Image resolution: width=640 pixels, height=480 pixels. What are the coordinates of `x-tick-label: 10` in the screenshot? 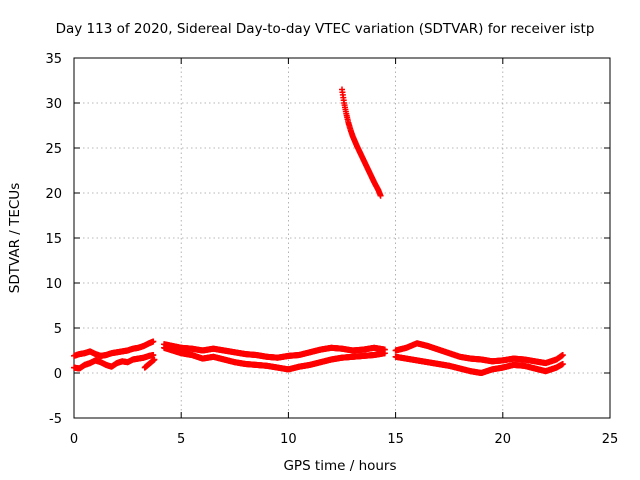 It's located at (288, 439).